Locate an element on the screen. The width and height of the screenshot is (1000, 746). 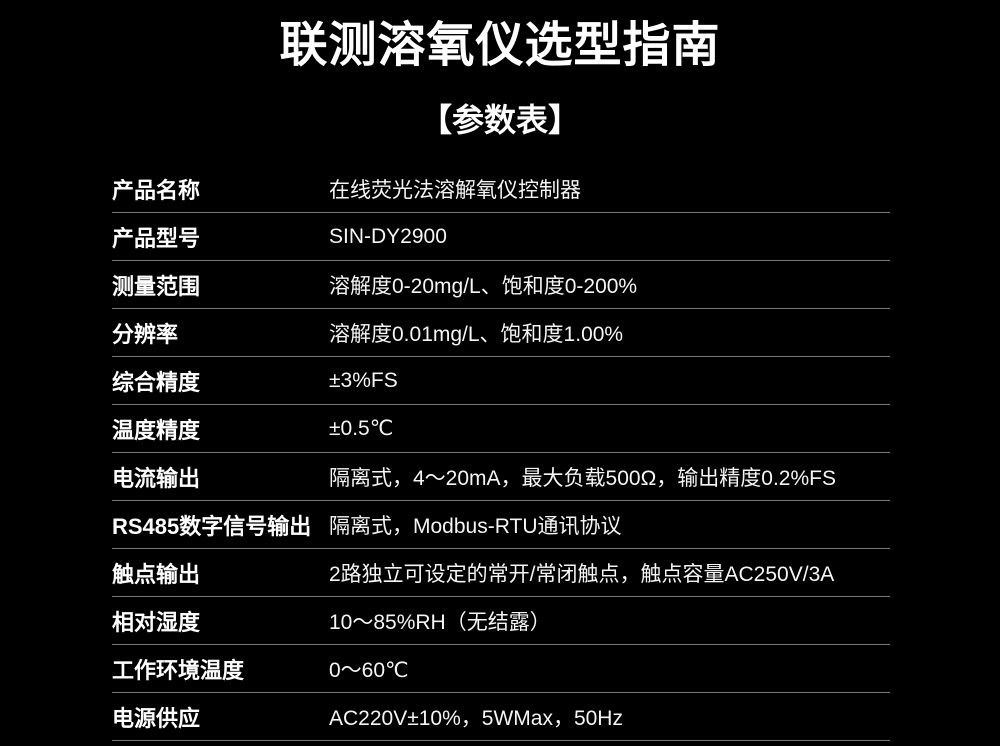
row-value: 溶解度0-20mg/L、饱和度0-200% is located at coordinates (483, 286).